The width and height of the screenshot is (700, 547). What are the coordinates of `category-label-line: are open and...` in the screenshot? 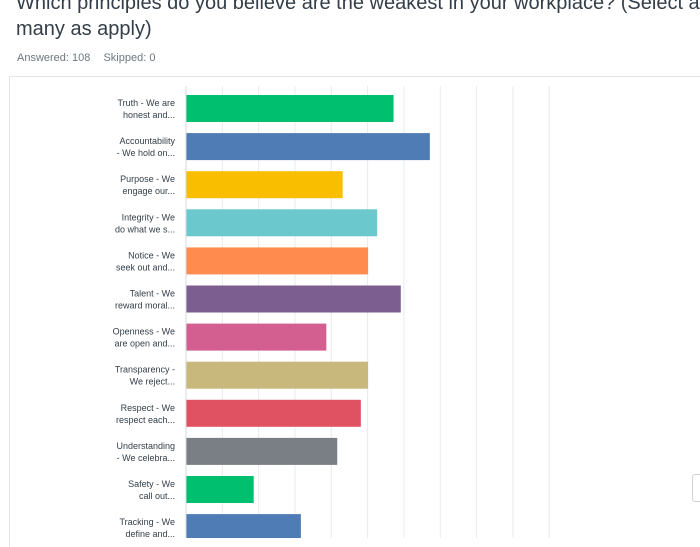 It's located at (144, 344).